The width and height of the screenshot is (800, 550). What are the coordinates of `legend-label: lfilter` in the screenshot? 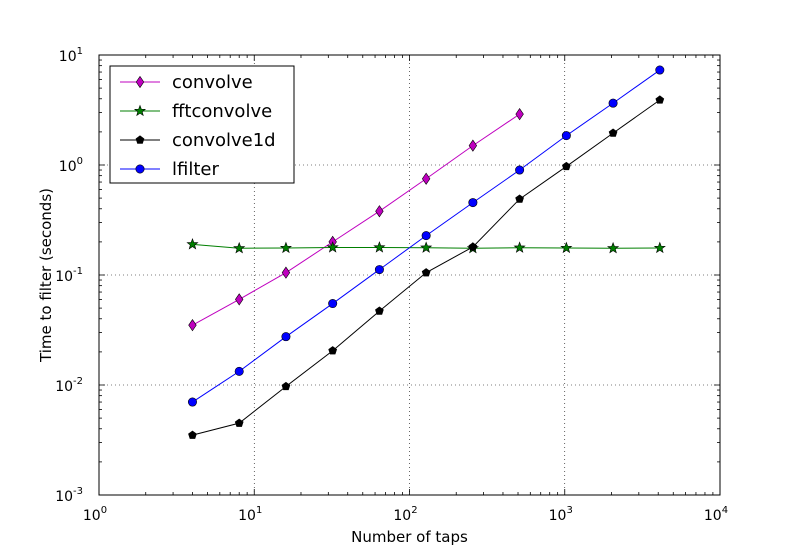 It's located at (195, 169).